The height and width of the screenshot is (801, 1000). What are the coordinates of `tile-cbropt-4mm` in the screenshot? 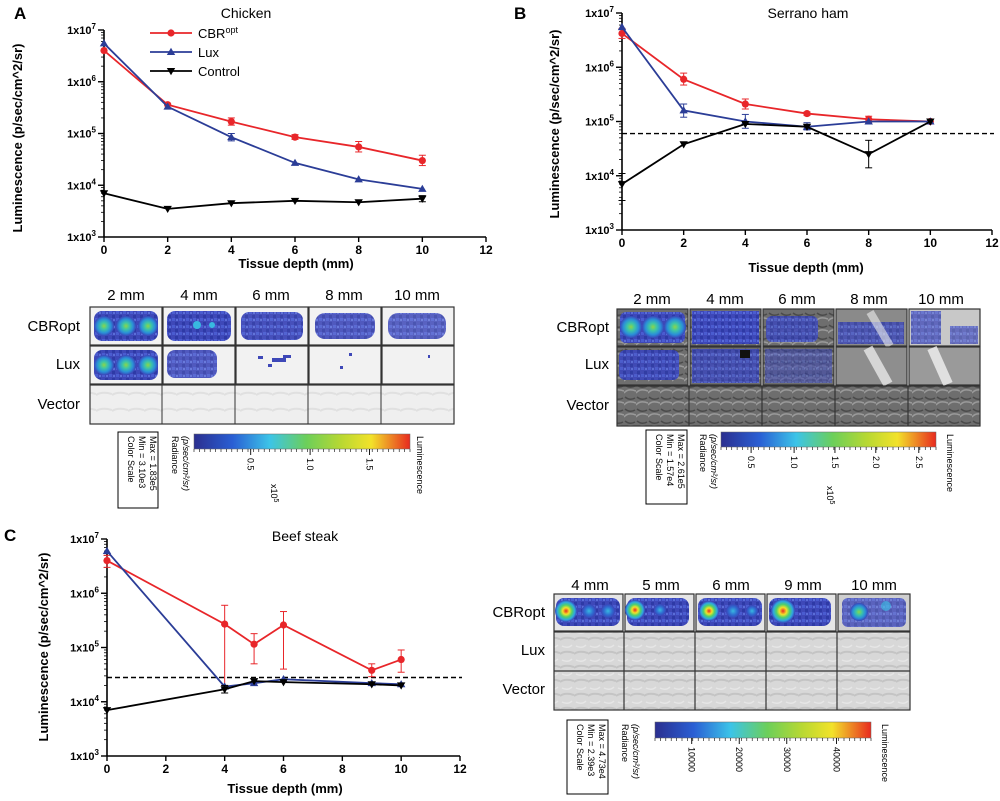 It's located at (199, 326).